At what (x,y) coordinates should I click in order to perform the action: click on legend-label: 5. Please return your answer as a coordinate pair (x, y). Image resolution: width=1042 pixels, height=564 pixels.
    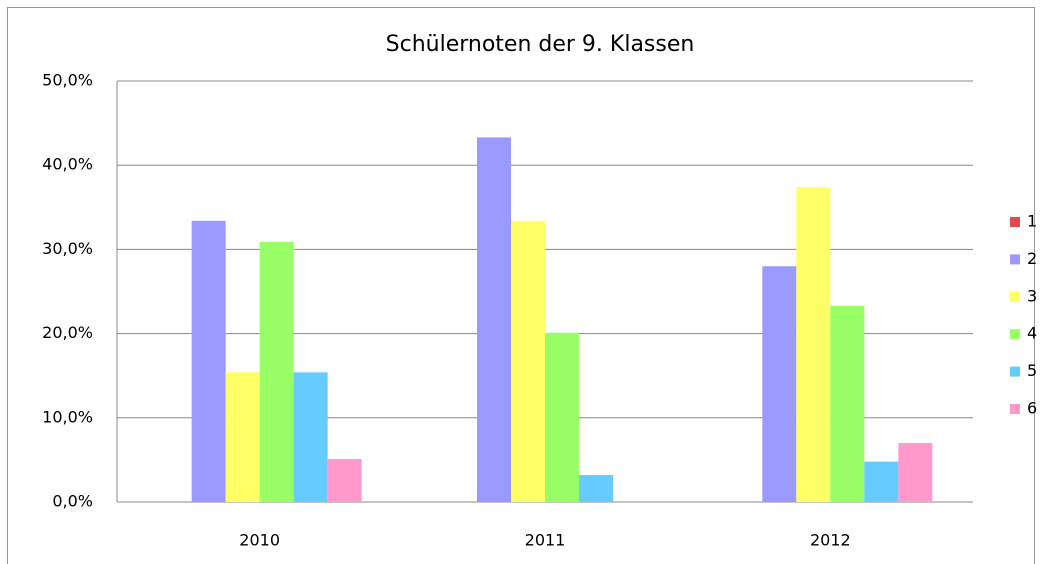
    Looking at the image, I should click on (1032, 370).